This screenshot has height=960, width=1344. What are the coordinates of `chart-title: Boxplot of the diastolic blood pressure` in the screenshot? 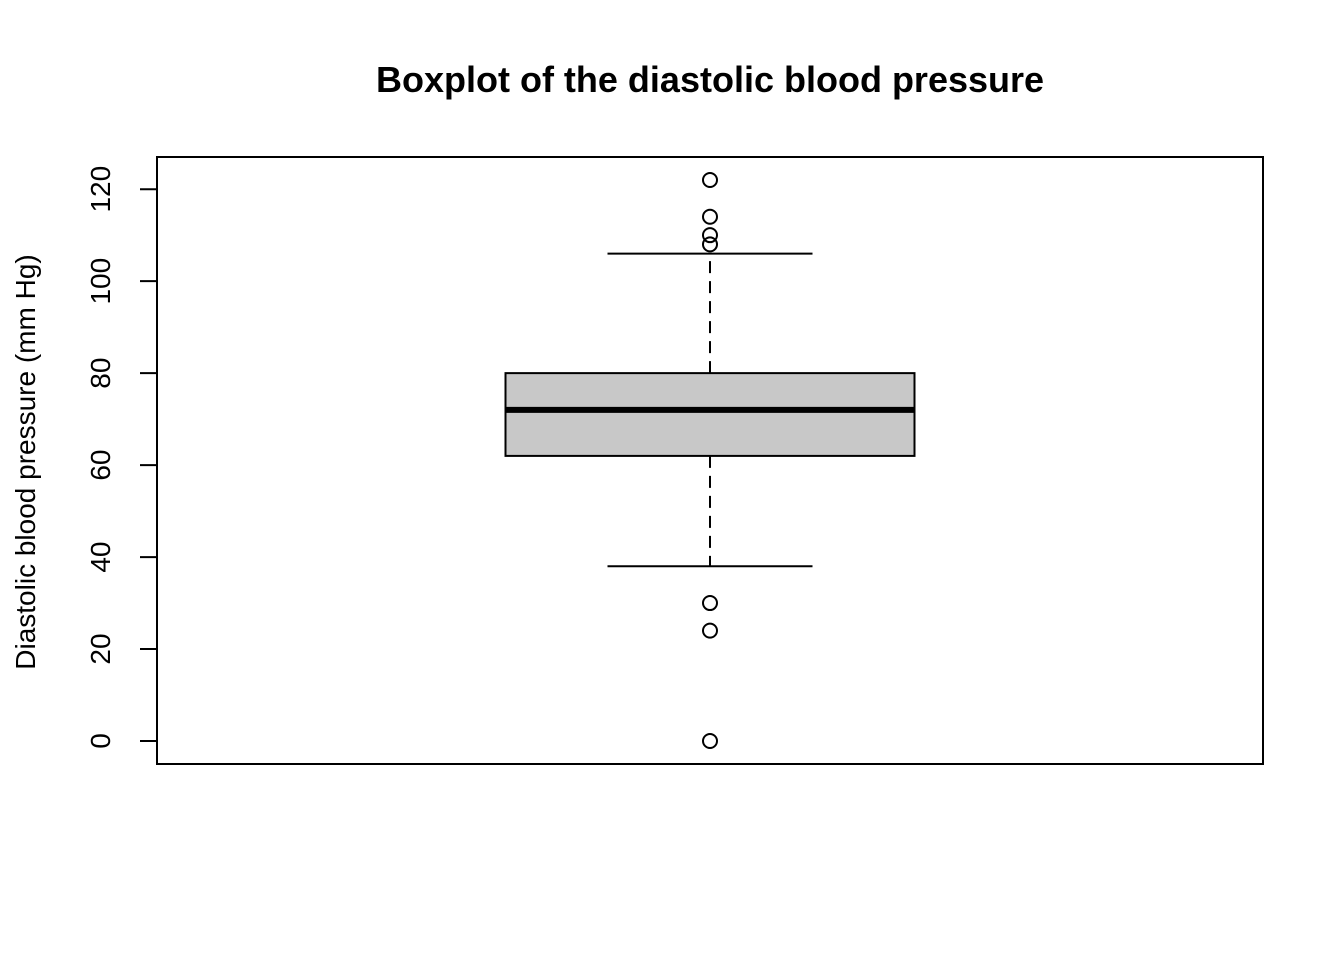 It's located at (710, 79).